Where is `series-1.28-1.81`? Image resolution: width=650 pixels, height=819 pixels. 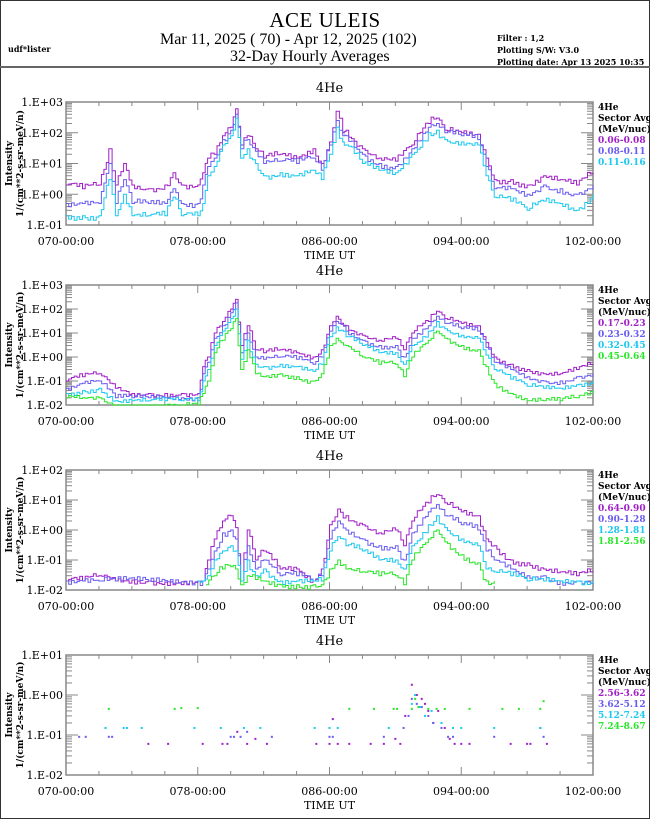
series-1.28-1.81 is located at coordinates (395, 550).